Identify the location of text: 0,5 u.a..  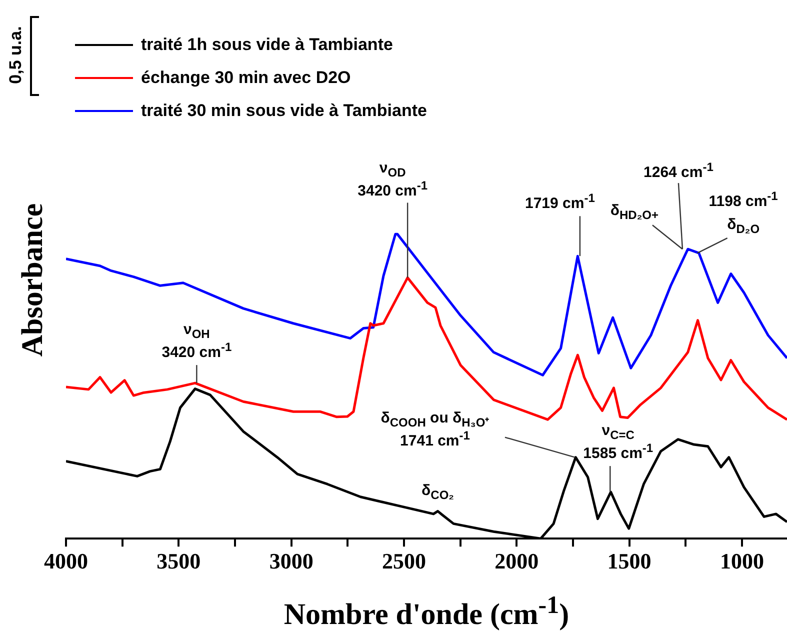
(16, 55).